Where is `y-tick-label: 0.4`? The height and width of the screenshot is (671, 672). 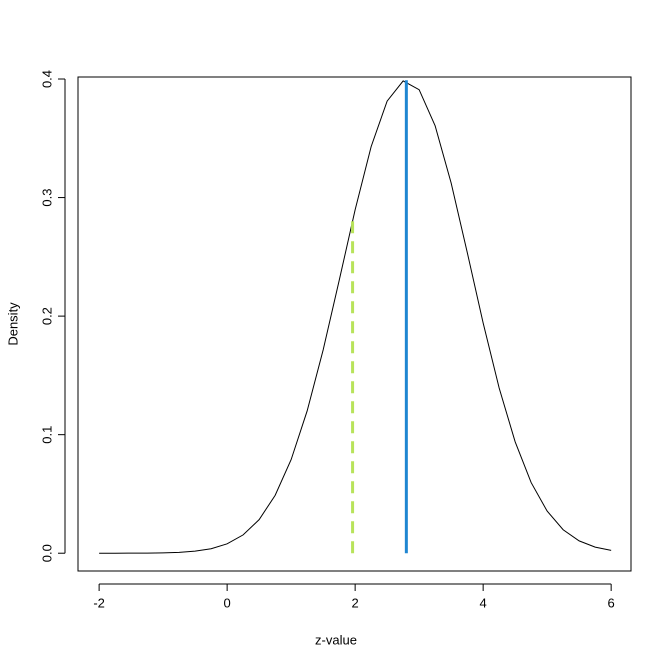 y-tick-label: 0.4 is located at coordinates (46, 79).